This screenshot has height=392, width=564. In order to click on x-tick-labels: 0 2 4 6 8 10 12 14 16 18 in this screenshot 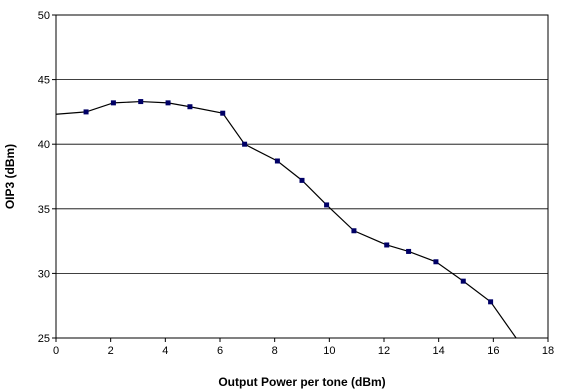, I will do `click(303, 351)`.